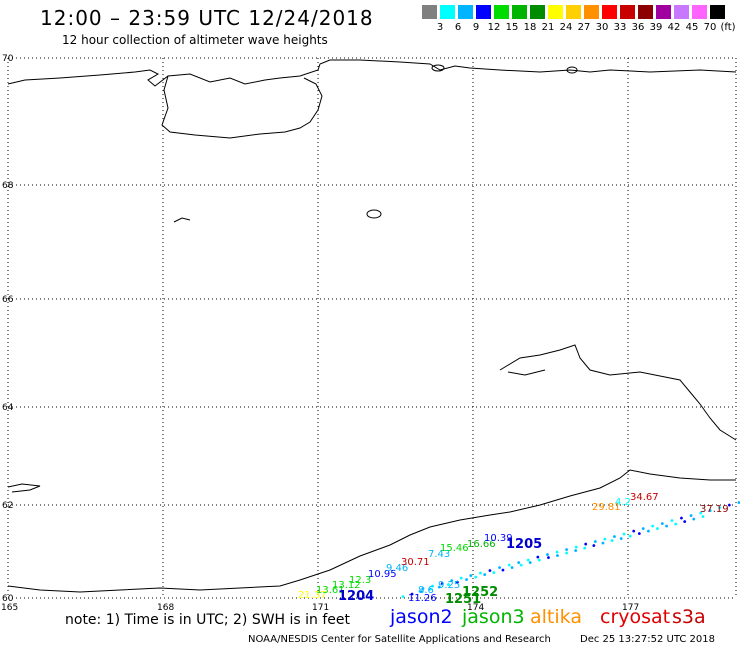 Image resolution: width=740 pixels, height=650 pixels. I want to click on legend-label: 6, so click(458, 27).